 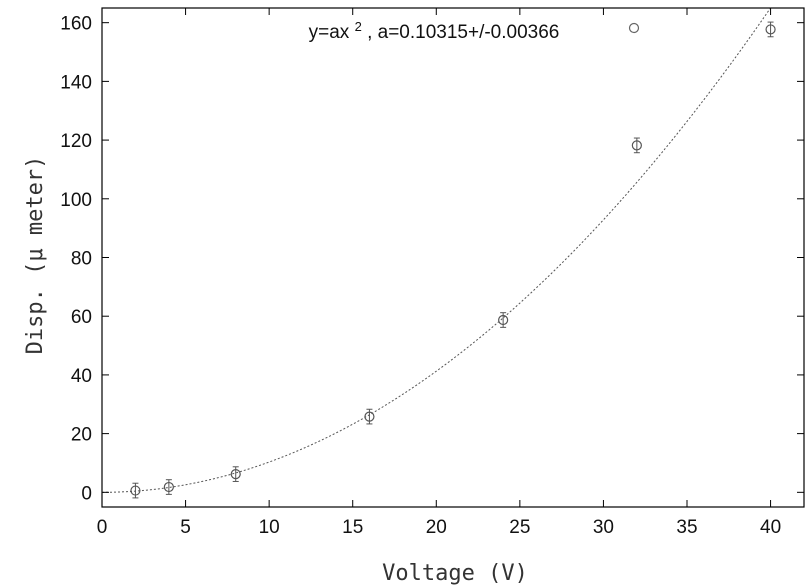 What do you see at coordinates (81, 435) in the screenshot?
I see `y-tick-label: 20` at bounding box center [81, 435].